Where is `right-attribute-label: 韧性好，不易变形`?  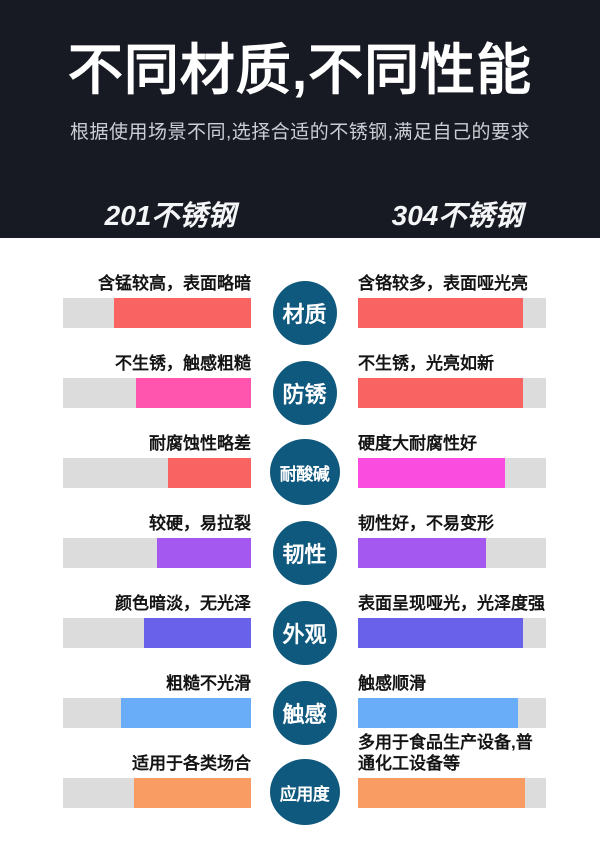
right-attribute-label: 韧性好，不易变形 is located at coordinates (426, 523).